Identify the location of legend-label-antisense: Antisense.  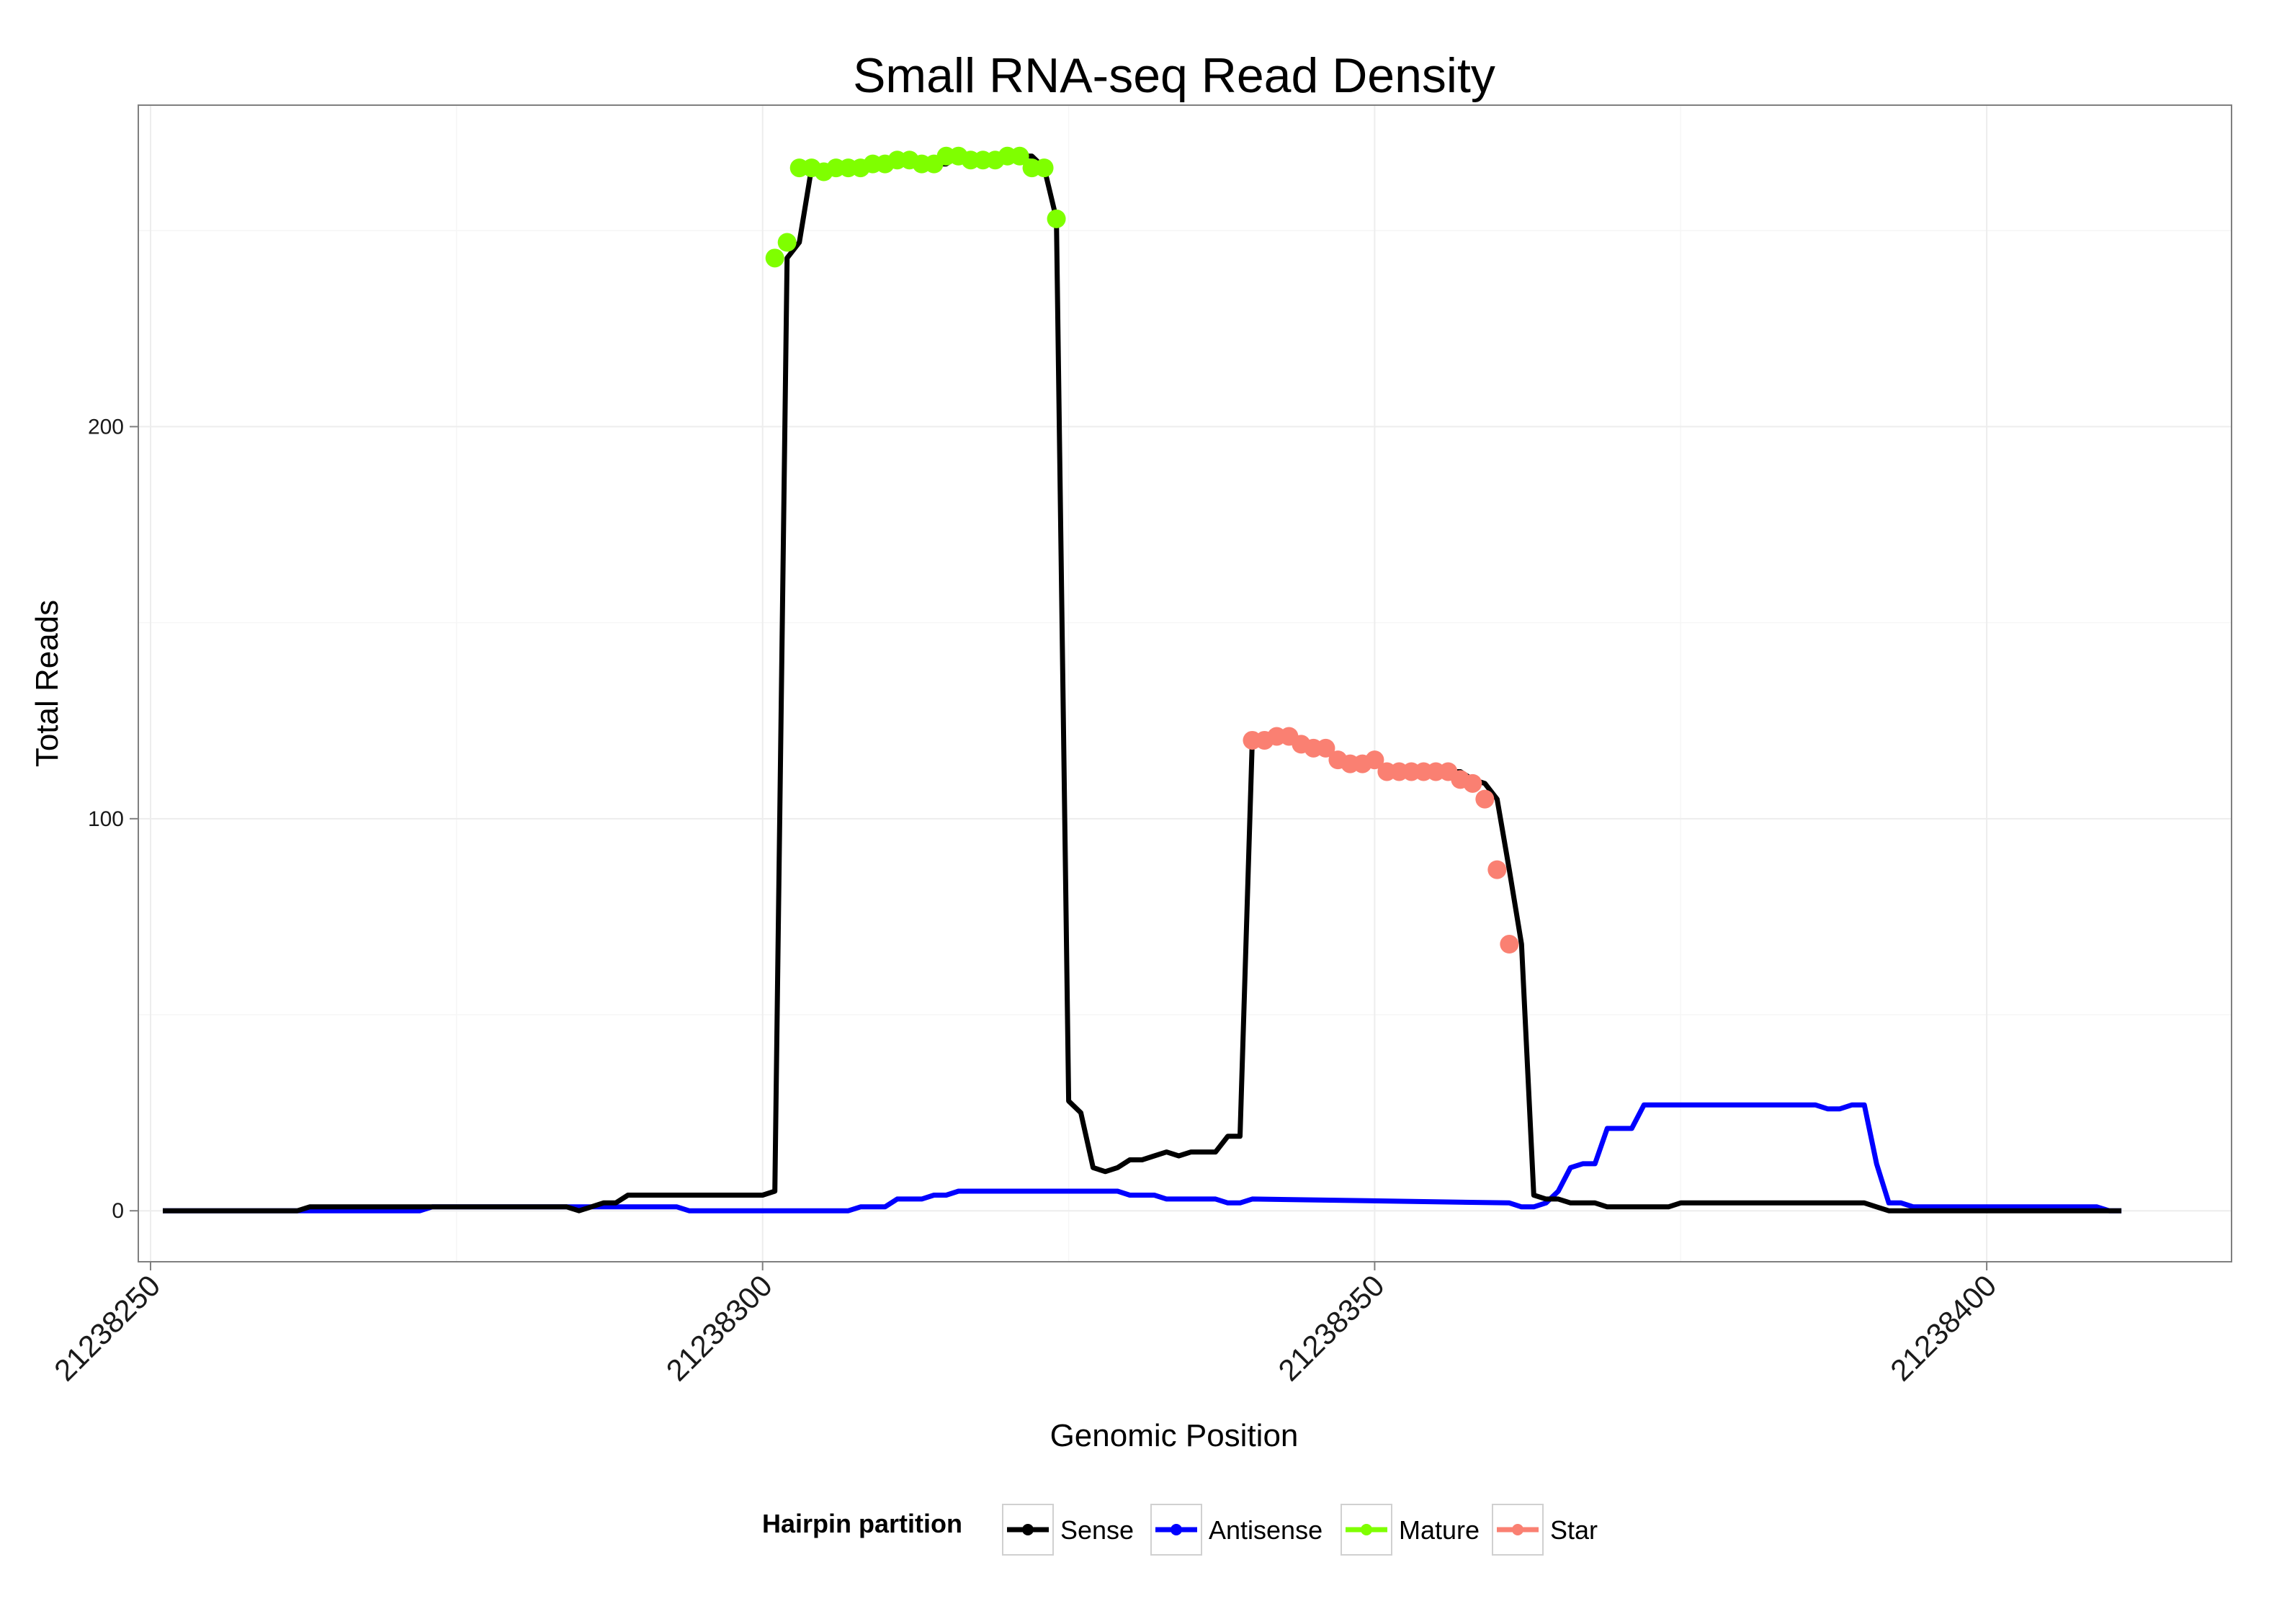
(1266, 1530).